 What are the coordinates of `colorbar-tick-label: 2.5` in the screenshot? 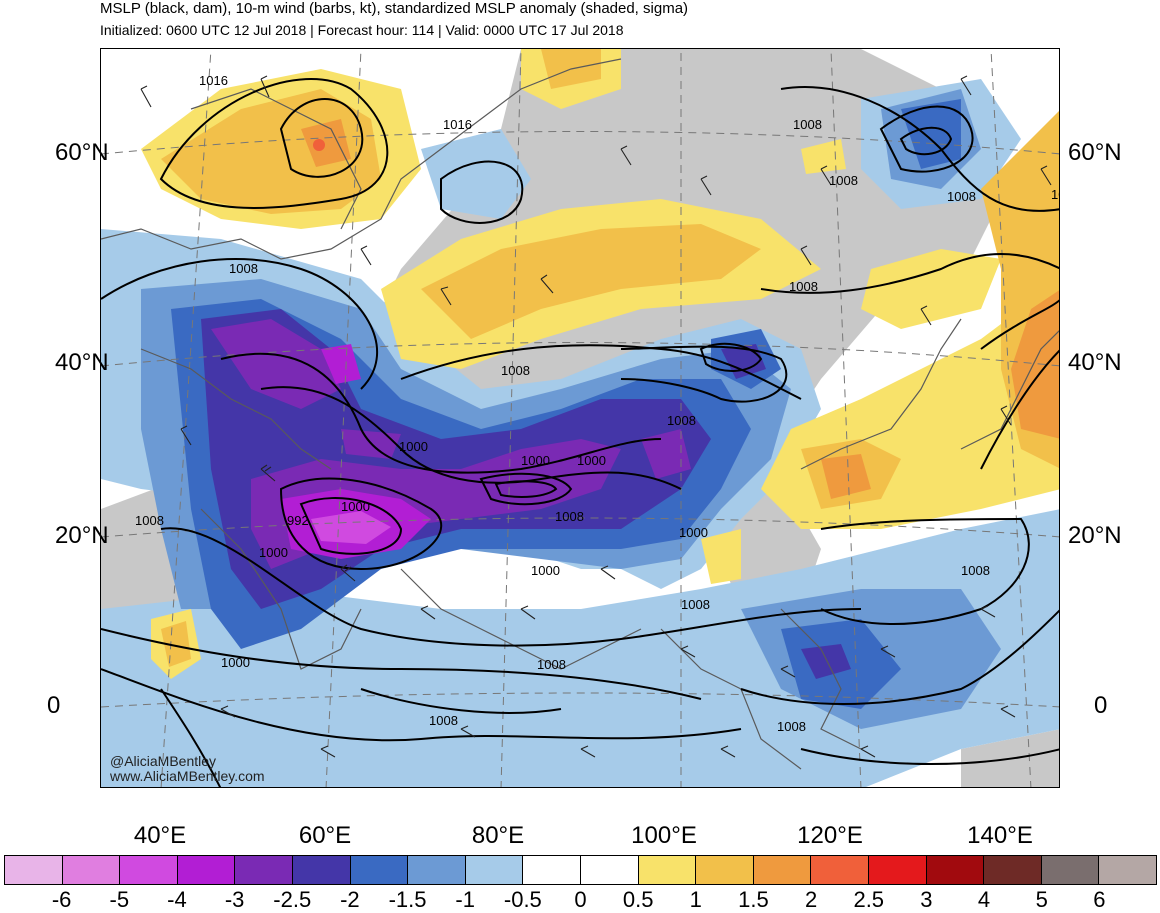 It's located at (869, 899).